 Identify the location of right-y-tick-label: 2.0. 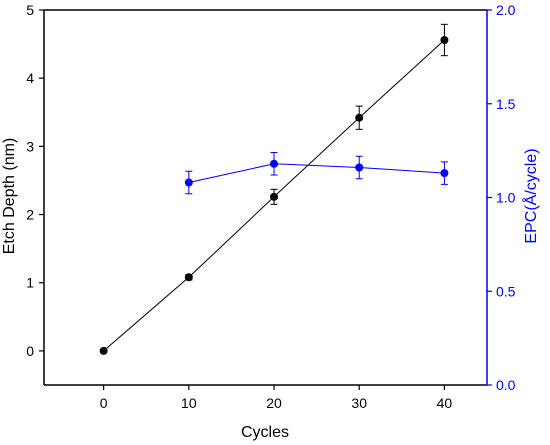
(506, 10).